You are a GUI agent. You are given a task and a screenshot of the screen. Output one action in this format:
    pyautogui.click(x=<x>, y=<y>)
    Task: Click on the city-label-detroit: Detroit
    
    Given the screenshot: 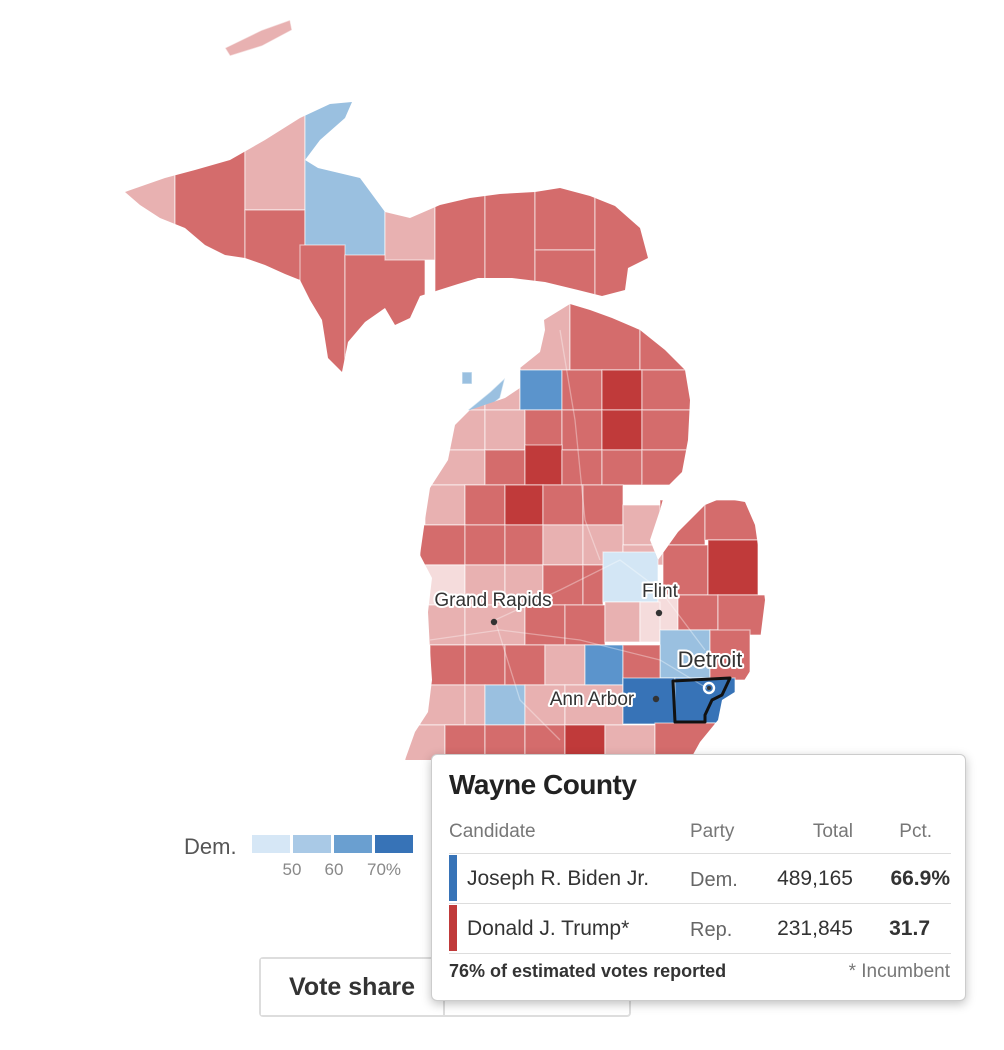 What is the action you would take?
    pyautogui.click(x=710, y=659)
    